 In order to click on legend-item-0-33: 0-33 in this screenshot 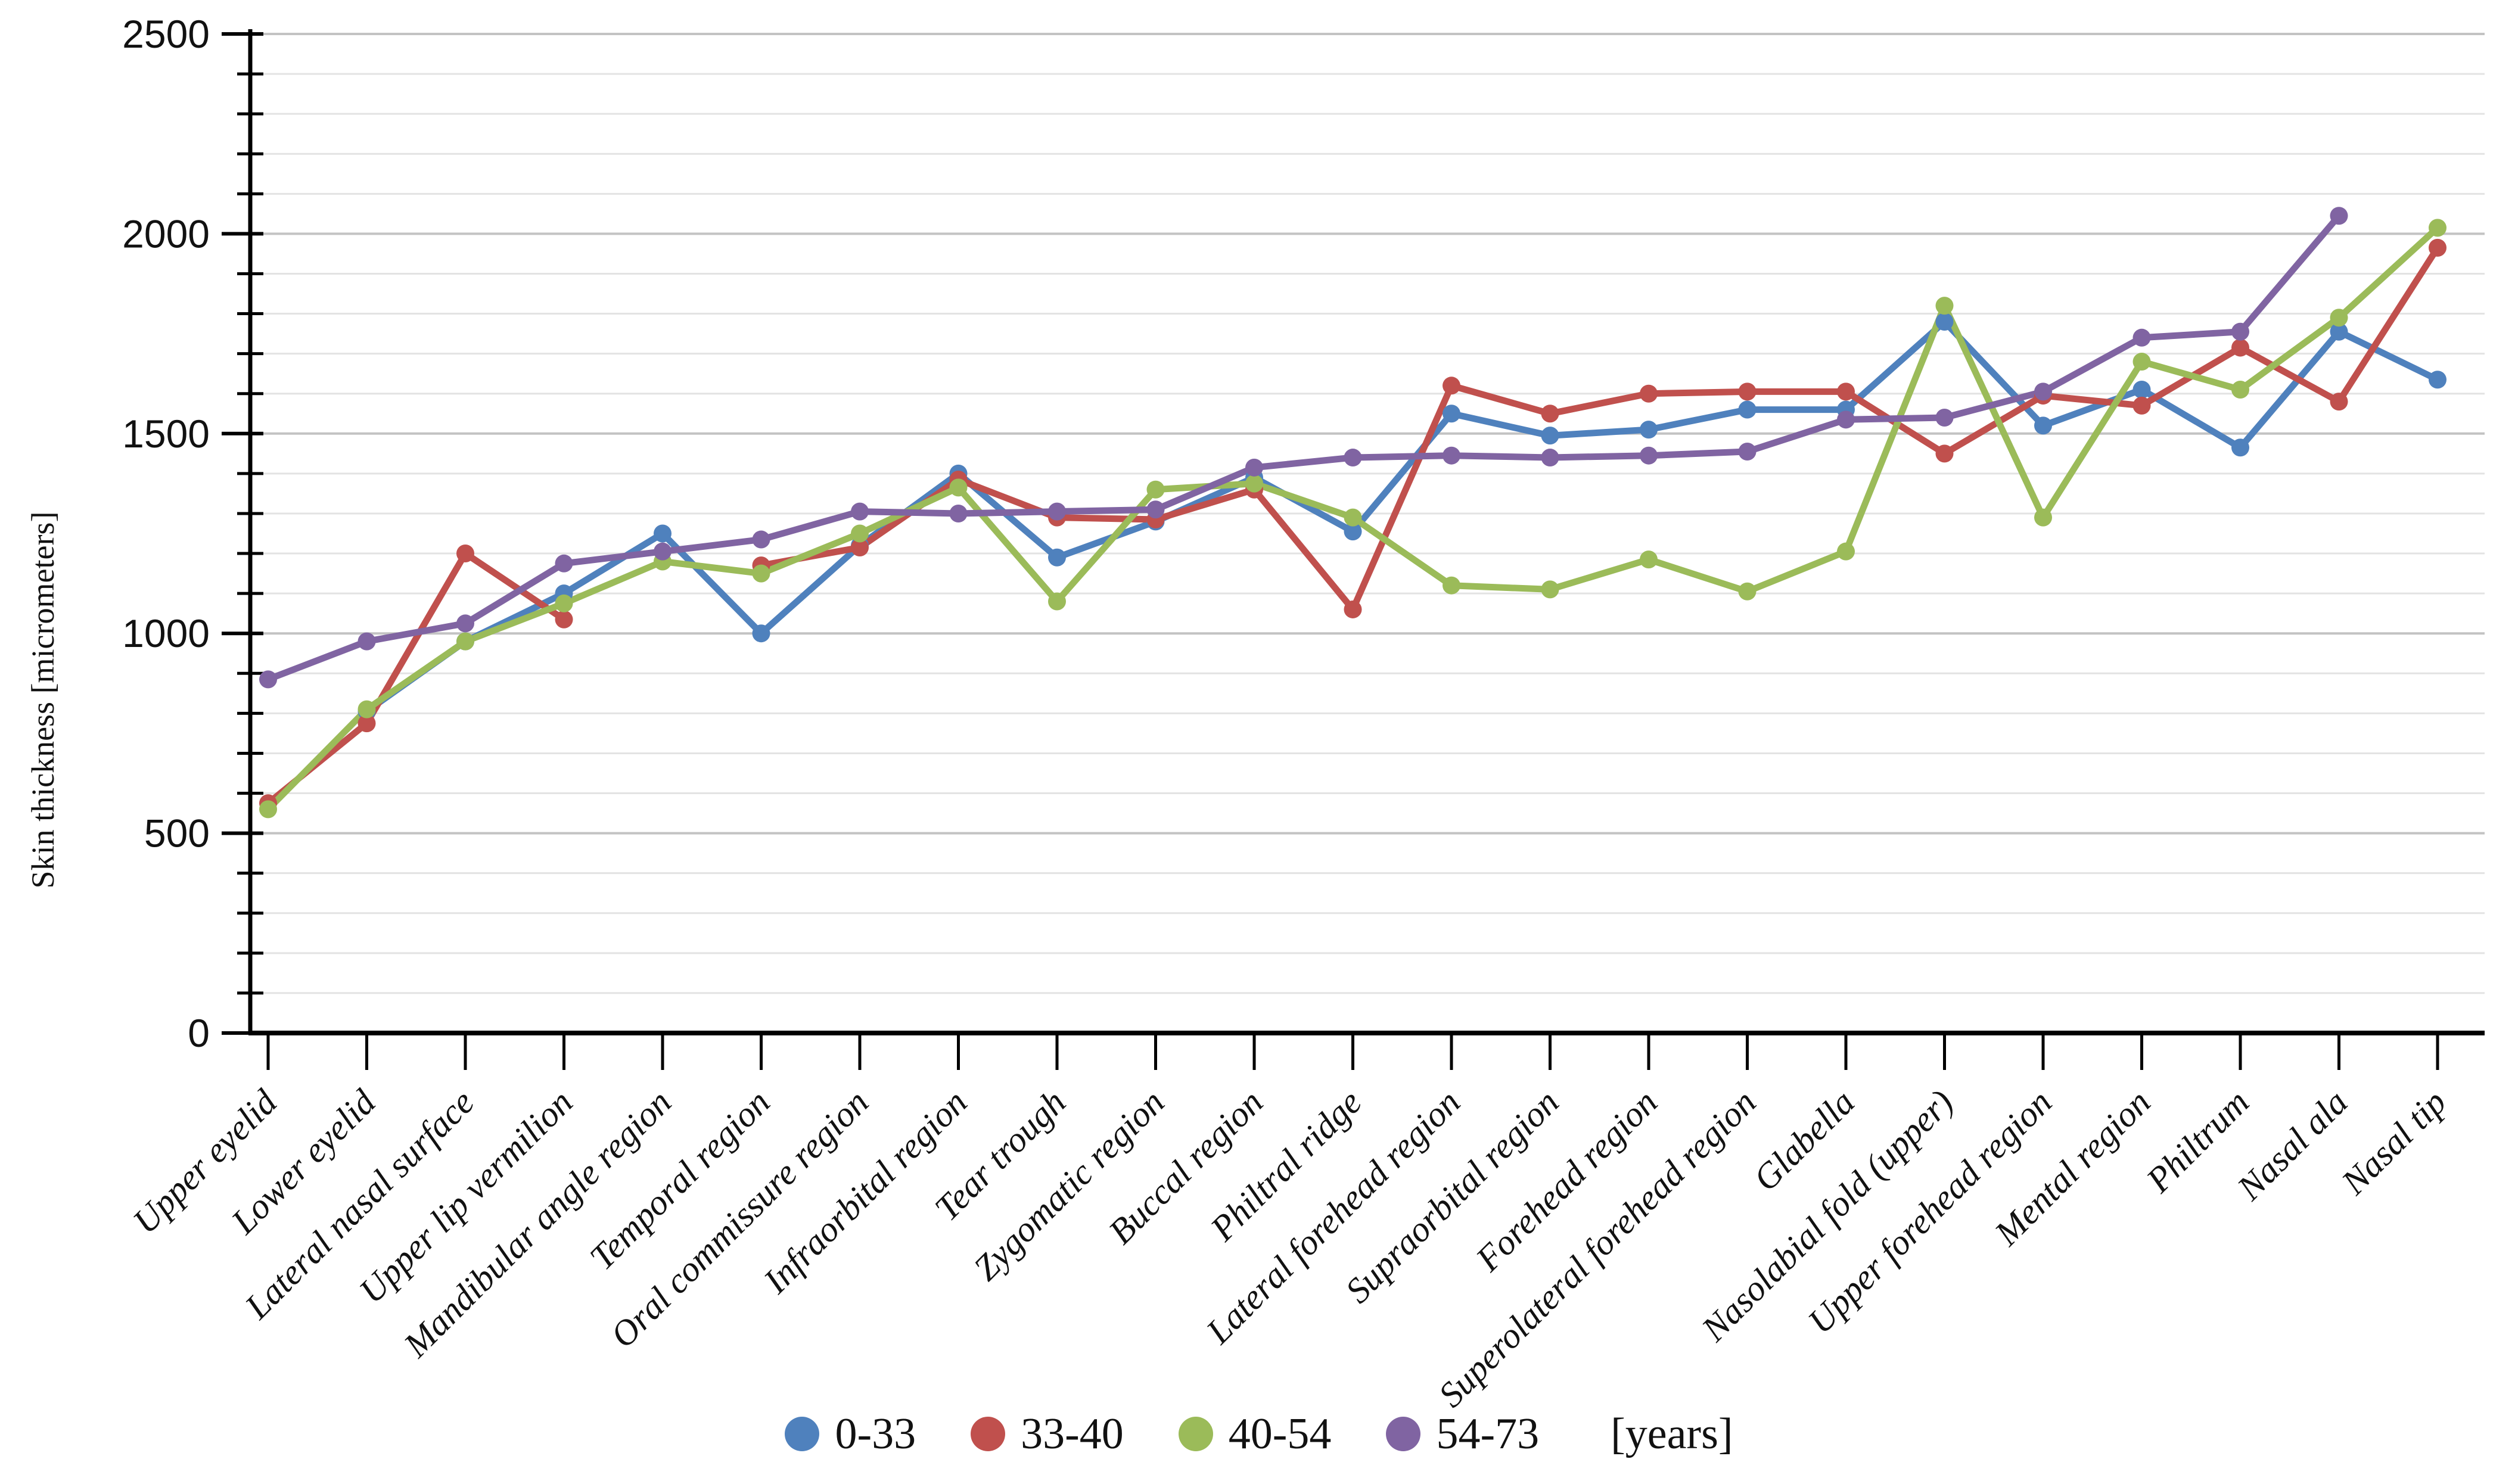, I will do `click(851, 1434)`.